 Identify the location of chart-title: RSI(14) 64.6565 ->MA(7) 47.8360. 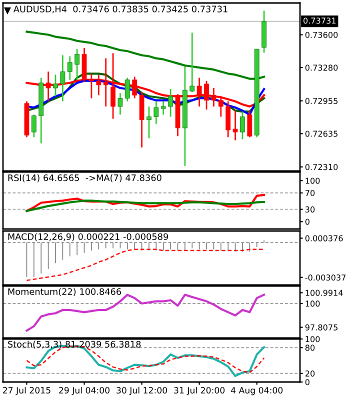
(85, 178).